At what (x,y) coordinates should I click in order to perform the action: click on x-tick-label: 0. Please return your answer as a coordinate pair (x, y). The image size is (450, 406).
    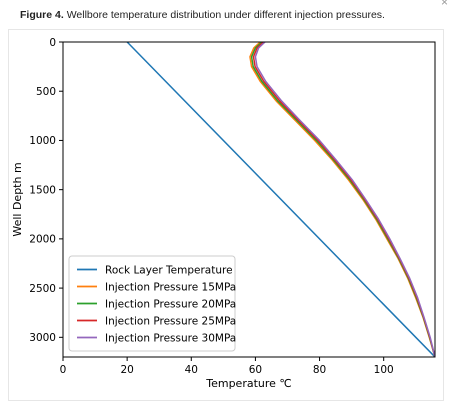
    Looking at the image, I should click on (63, 370).